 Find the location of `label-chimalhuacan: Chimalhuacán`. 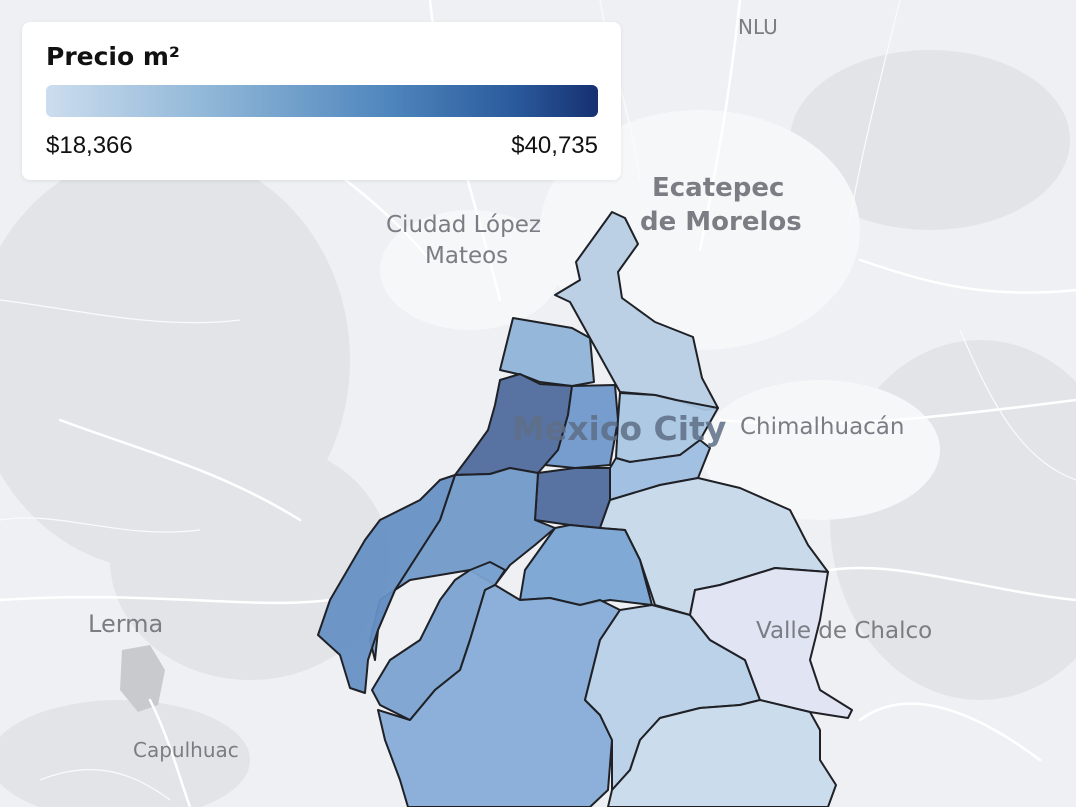

label-chimalhuacan: Chimalhuacán is located at coordinates (822, 427).